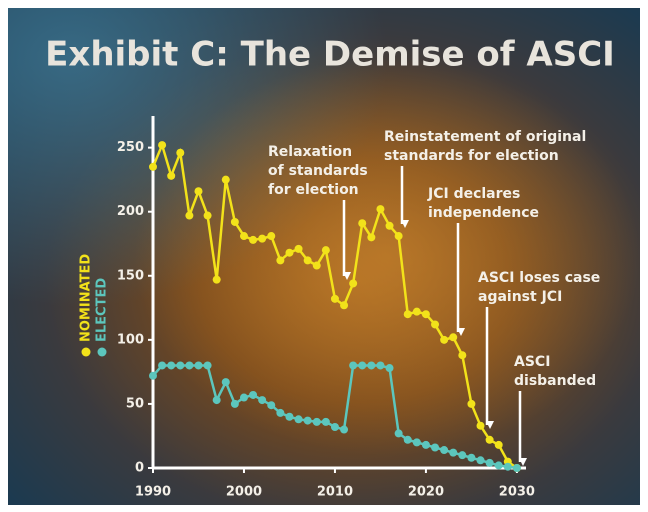 This screenshot has width=648, height=512. I want to click on chart-title: Exhibit C: The Demise of ASCI, so click(330, 55).